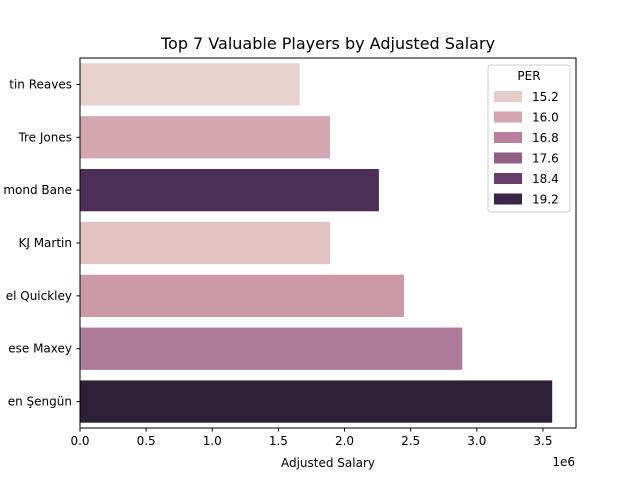  Describe the element at coordinates (40, 349) in the screenshot. I see `y-tick-label: ese Maxey` at that location.